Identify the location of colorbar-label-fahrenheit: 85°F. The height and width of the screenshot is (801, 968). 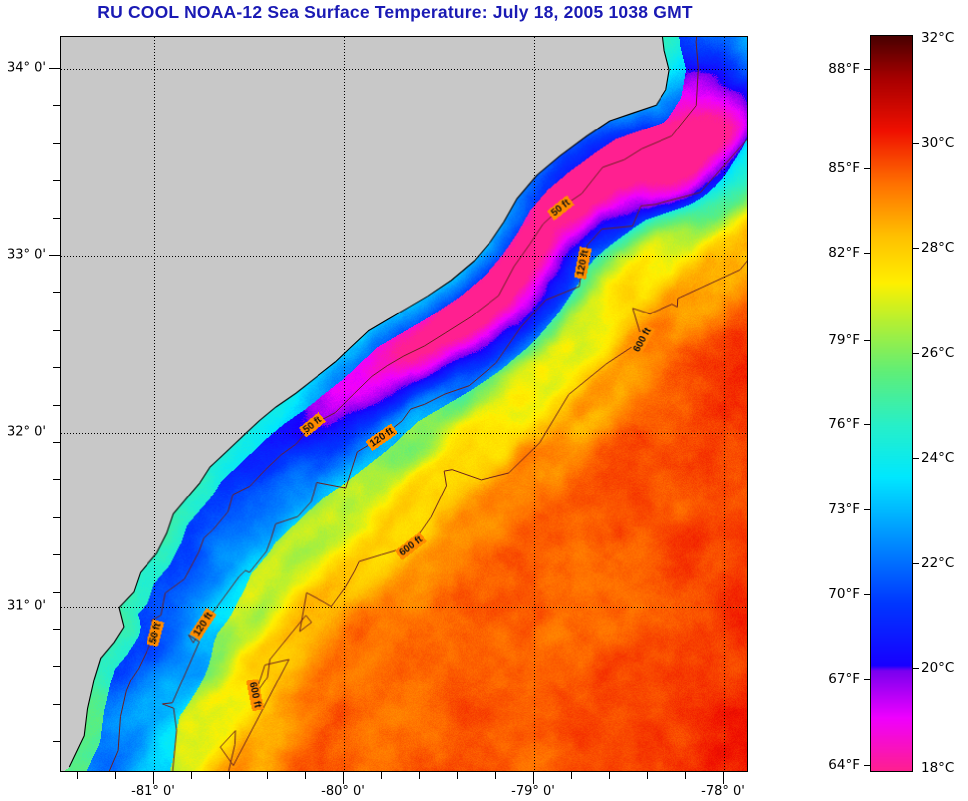
(844, 168).